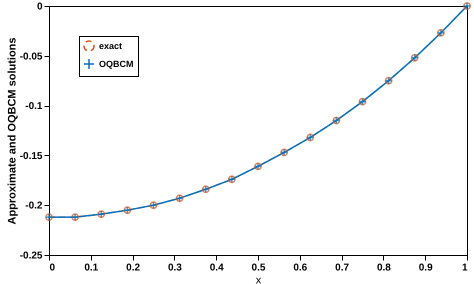 Image resolution: width=474 pixels, height=284 pixels. What do you see at coordinates (53, 268) in the screenshot?
I see `x-tick-label: 0` at bounding box center [53, 268].